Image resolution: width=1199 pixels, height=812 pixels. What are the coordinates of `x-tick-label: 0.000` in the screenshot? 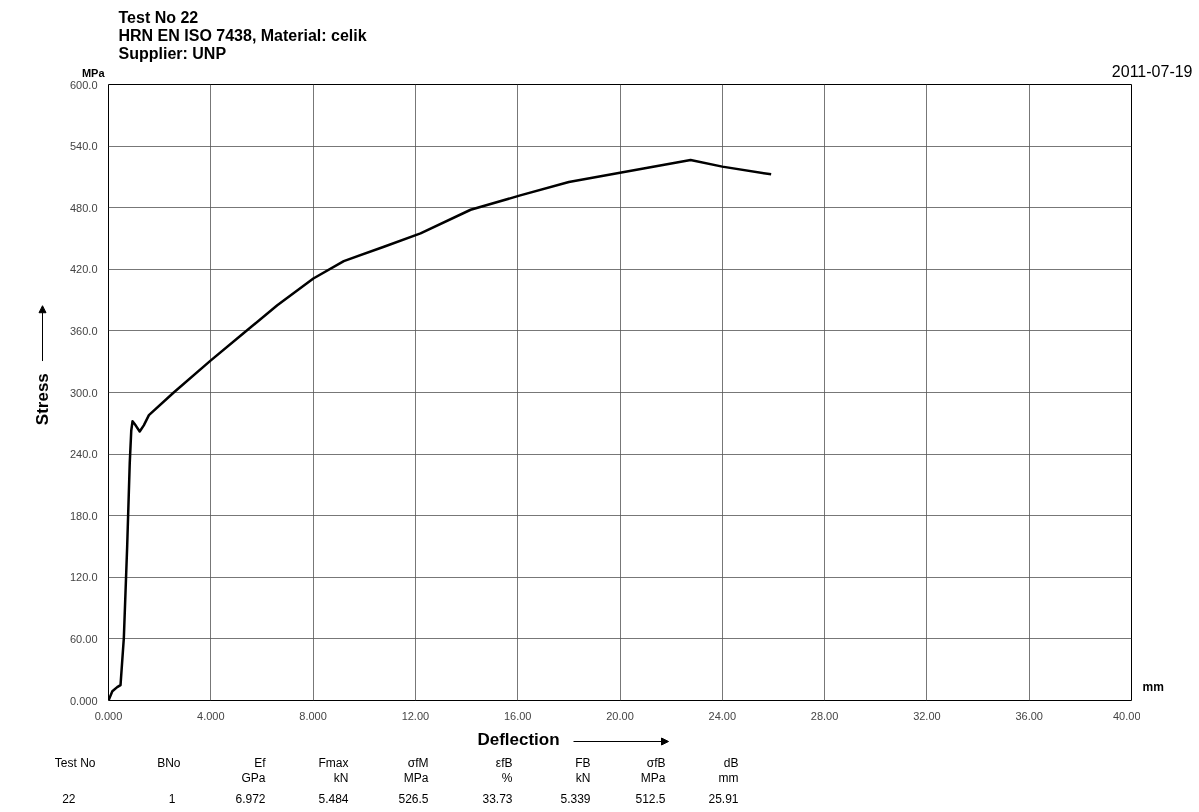 It's located at (108, 715).